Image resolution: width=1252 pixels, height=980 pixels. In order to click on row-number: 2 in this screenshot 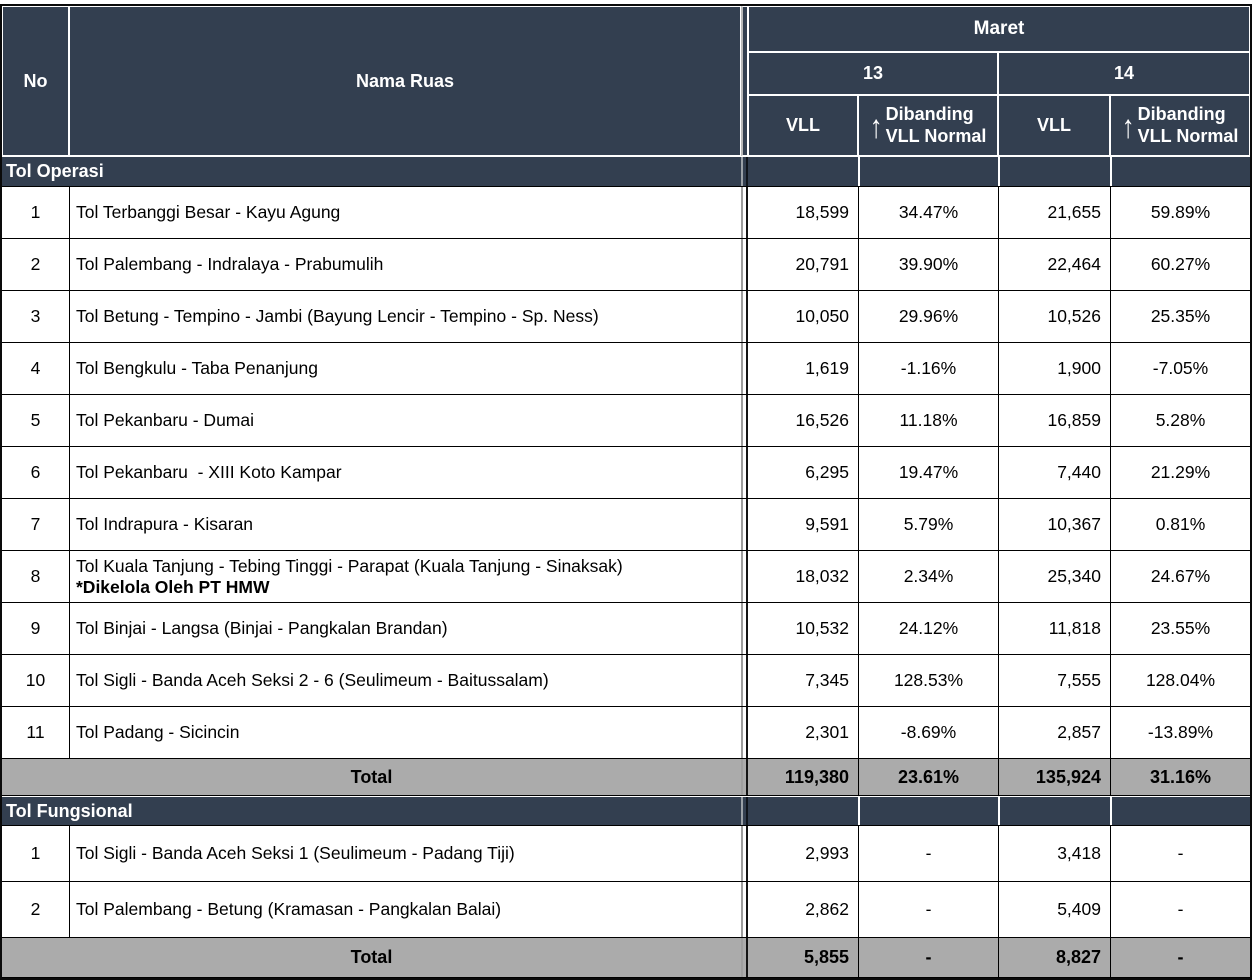, I will do `click(35, 909)`.